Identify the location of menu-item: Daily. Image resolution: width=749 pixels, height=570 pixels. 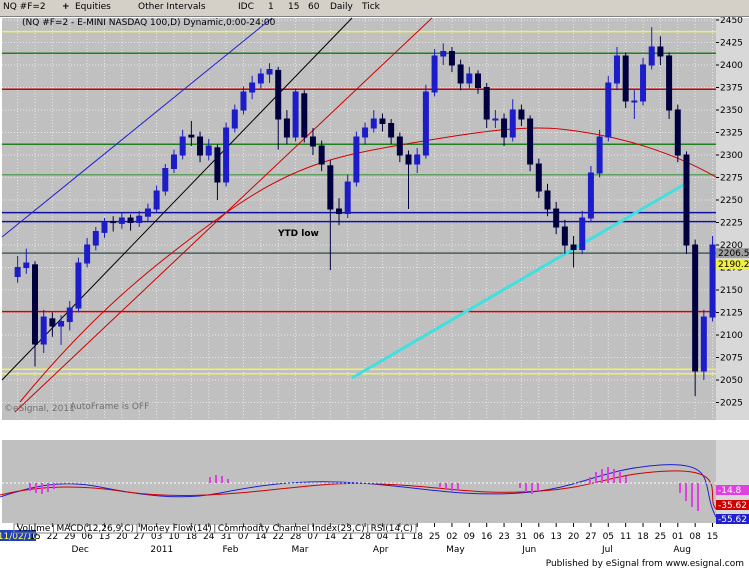
(341, 7).